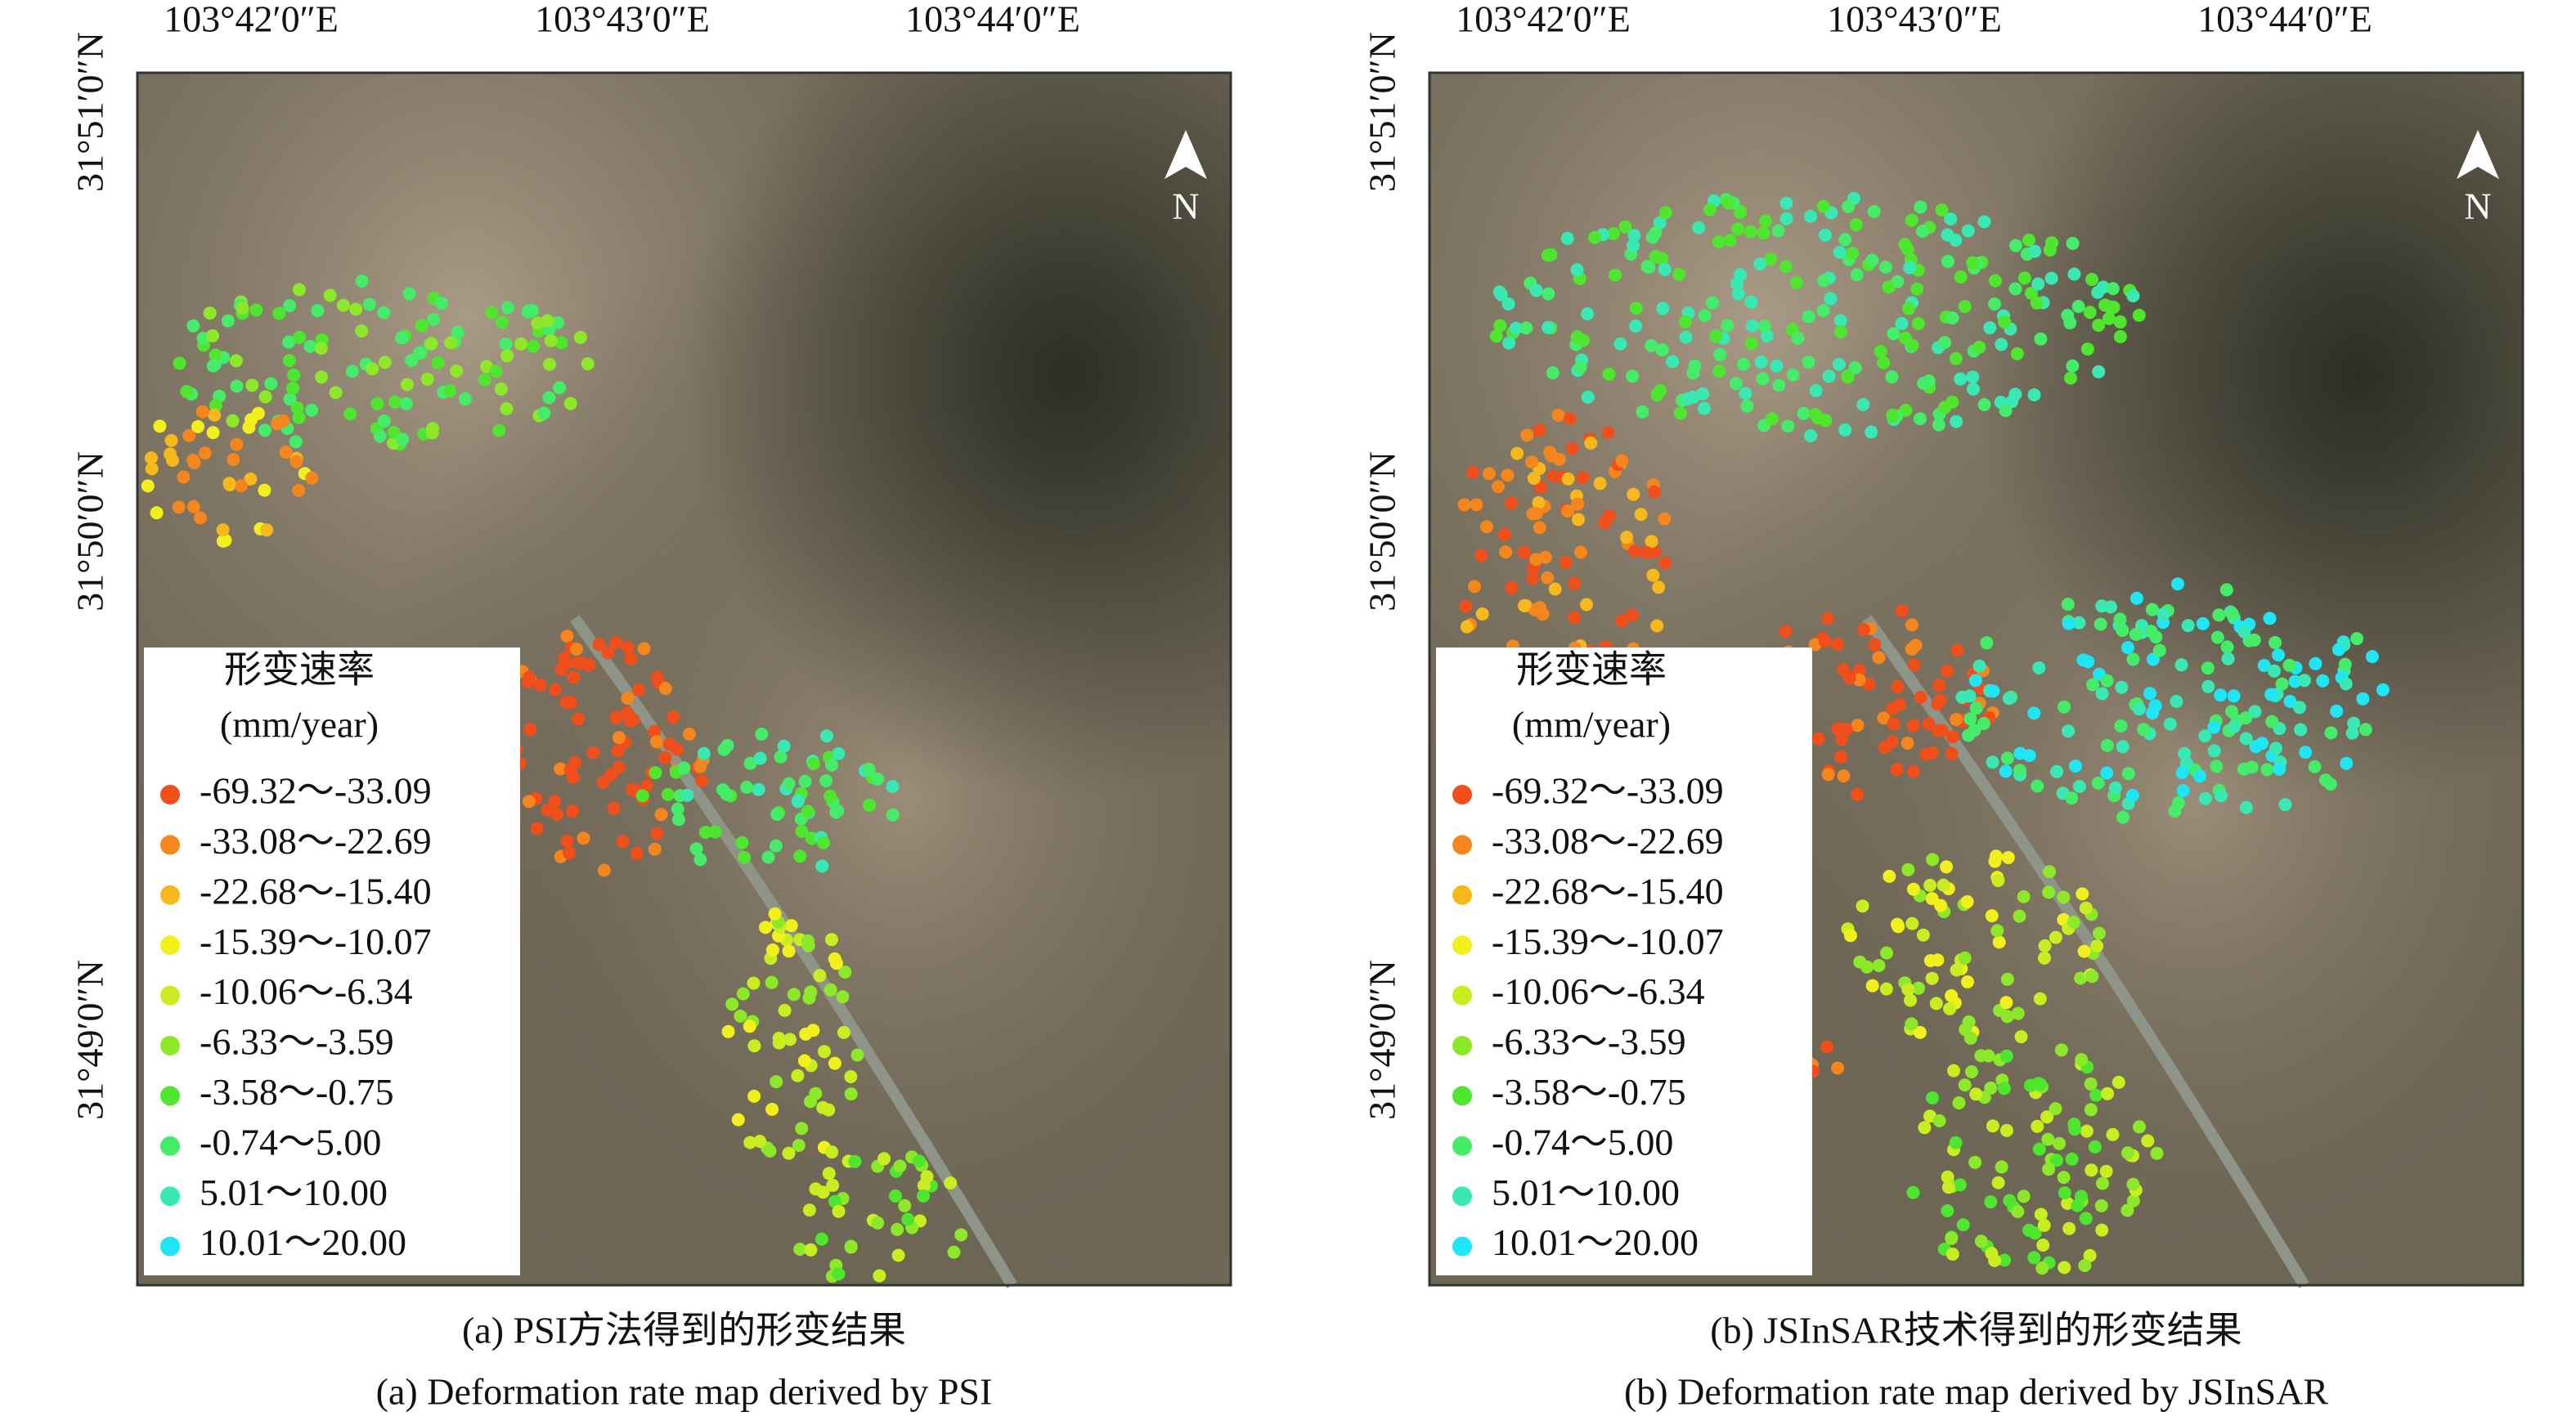 The height and width of the screenshot is (1416, 2576). What do you see at coordinates (297, 1092) in the screenshot?
I see `legend-label: -3.58～-0.75` at bounding box center [297, 1092].